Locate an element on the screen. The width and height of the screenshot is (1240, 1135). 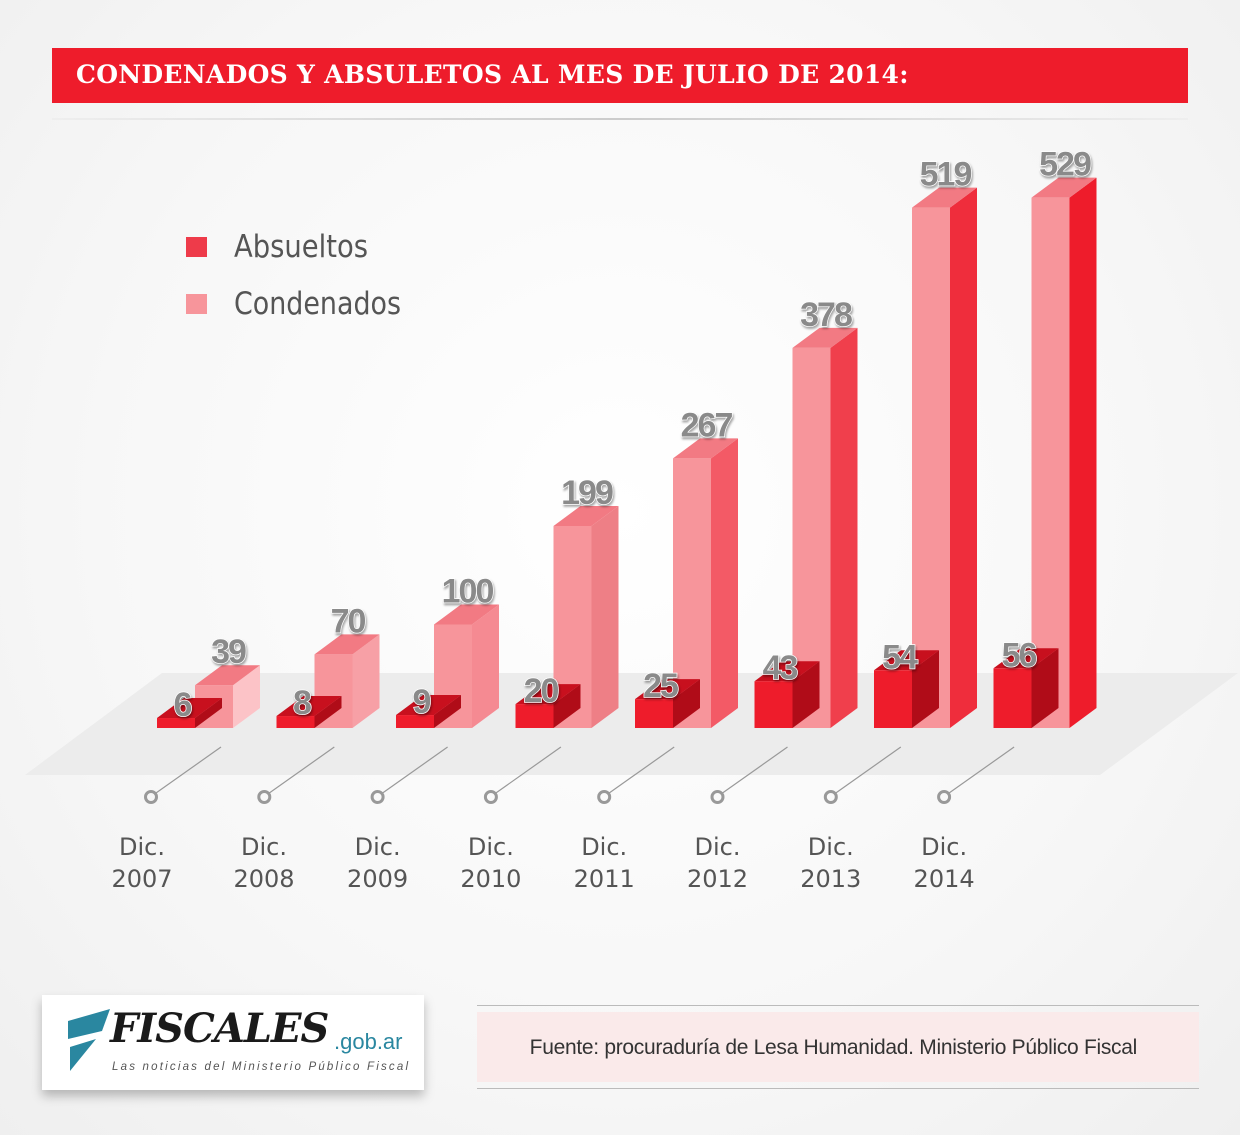
value-label-condenados: 519 is located at coordinates (946, 175).